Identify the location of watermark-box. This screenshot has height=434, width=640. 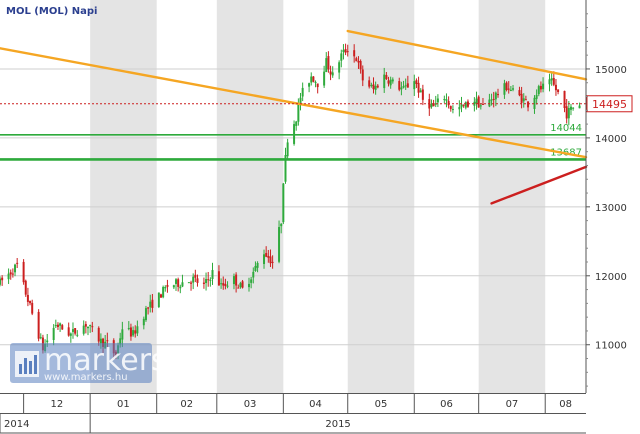
(81, 363).